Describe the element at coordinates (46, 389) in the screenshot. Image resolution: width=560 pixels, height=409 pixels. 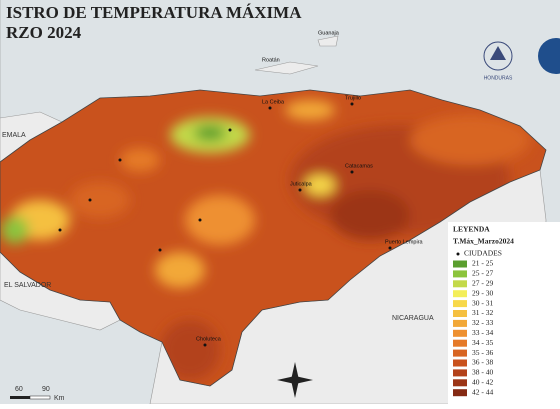
I see `scale-label: 90` at that location.